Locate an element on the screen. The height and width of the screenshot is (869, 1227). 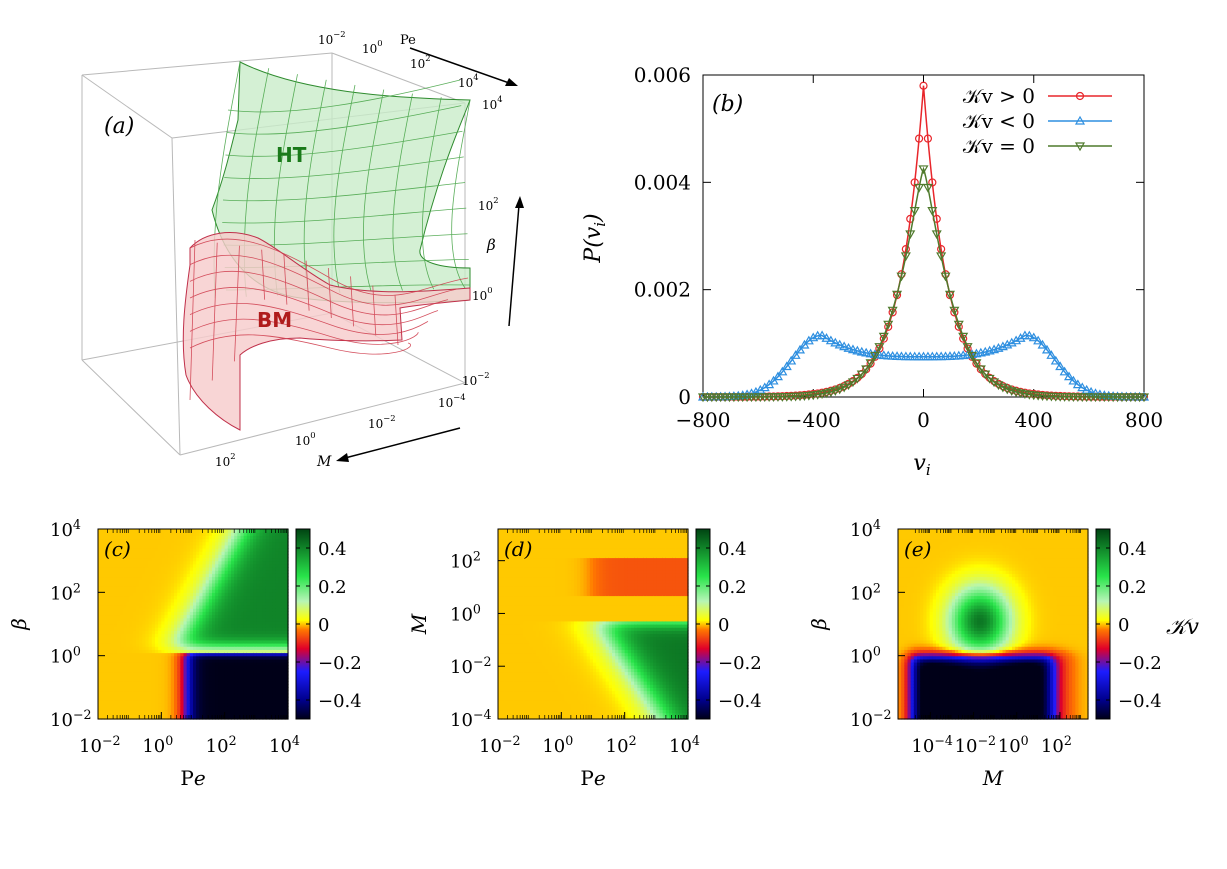
x-tick-label-b: −800 is located at coordinates (703, 420).